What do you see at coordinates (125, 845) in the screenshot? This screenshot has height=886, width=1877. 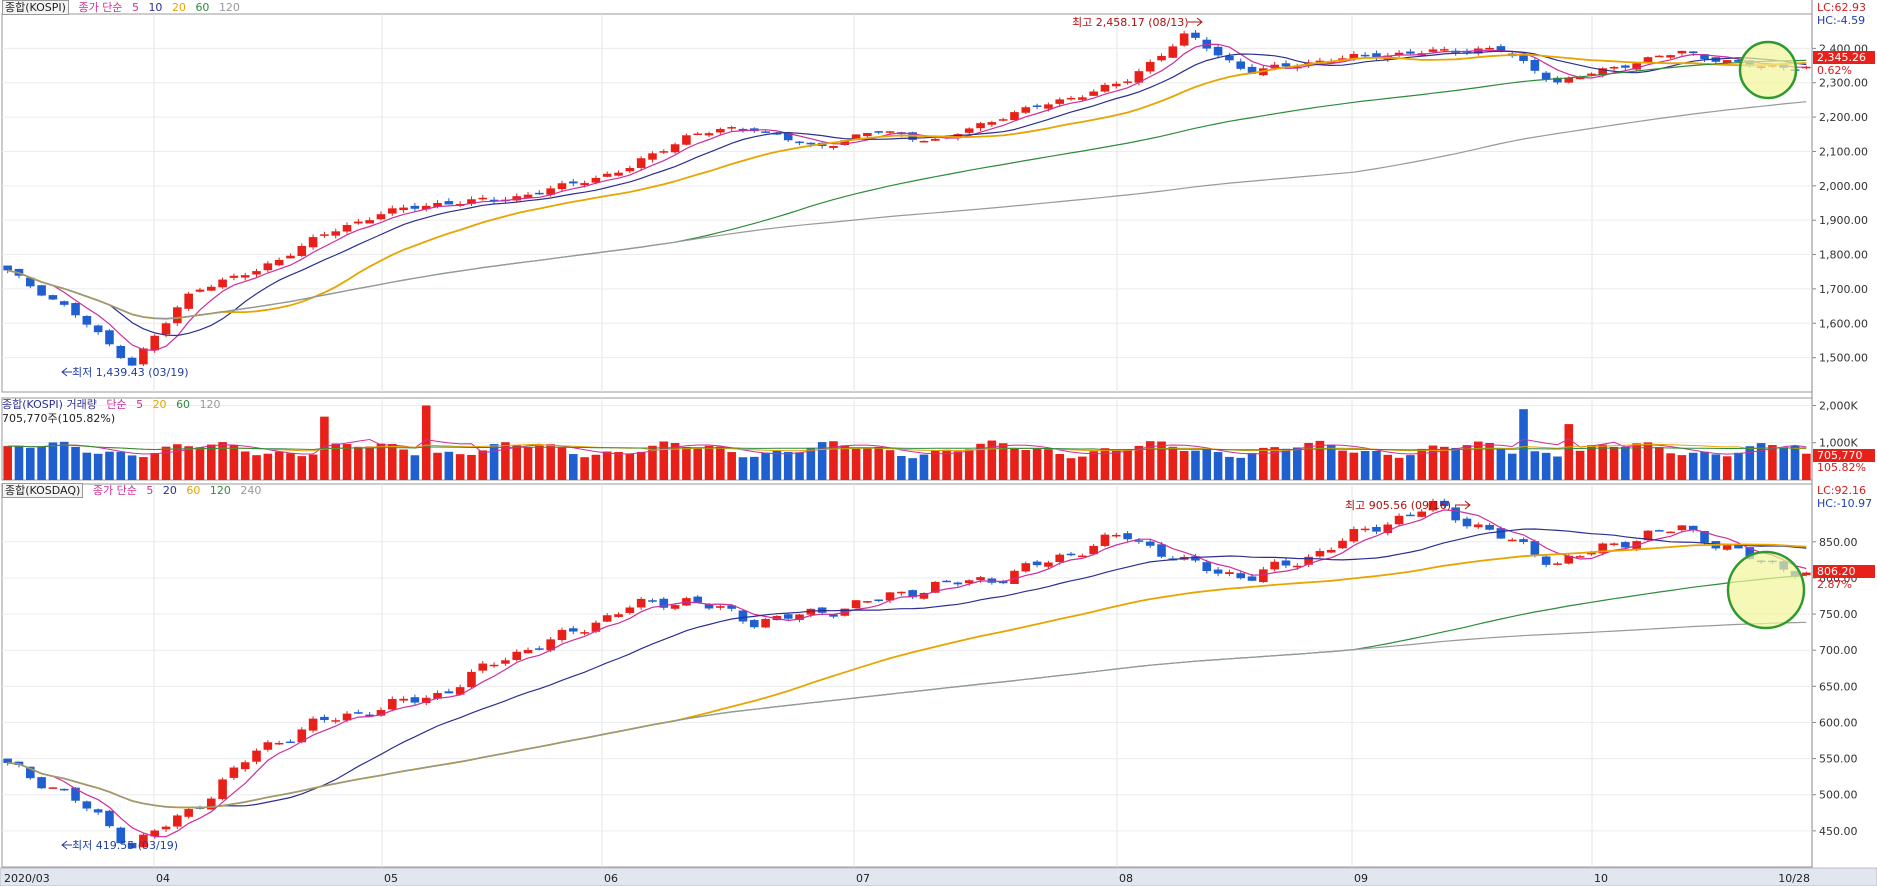 I see `kosdaq-low-note: 최저 419.55 (03/19)` at bounding box center [125, 845].